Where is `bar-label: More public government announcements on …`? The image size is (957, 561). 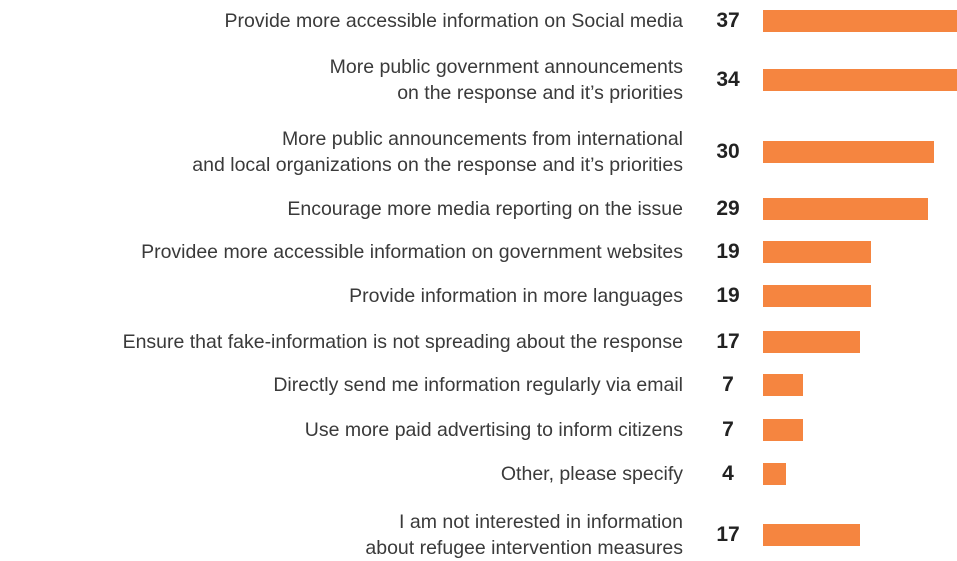 bar-label: More public government announcements on … is located at coordinates (506, 80).